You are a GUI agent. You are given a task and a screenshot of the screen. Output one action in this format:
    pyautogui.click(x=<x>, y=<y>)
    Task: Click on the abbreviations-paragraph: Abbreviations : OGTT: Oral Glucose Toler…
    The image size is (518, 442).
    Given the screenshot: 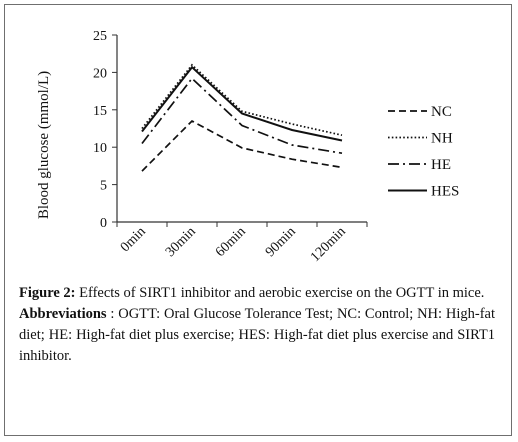 What is the action you would take?
    pyautogui.click(x=257, y=335)
    